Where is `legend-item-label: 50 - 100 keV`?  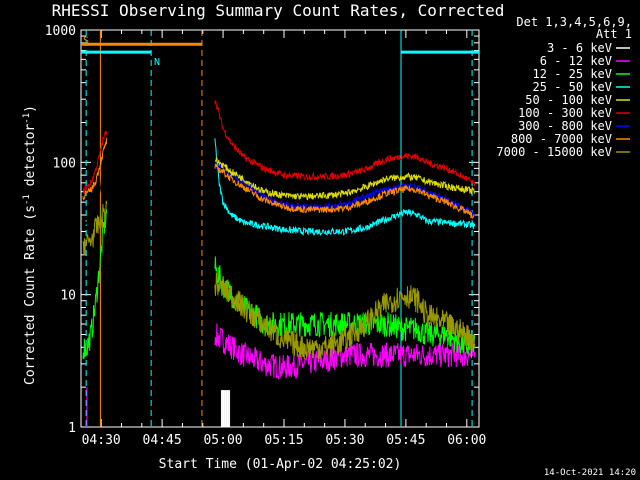 legend-item-label: 50 - 100 keV is located at coordinates (568, 100).